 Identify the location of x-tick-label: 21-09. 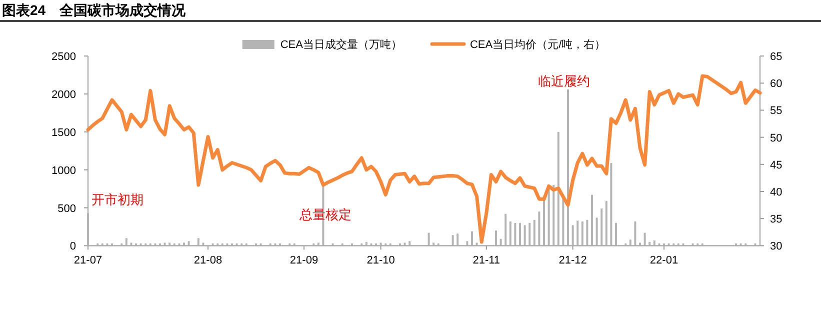
(304, 260).